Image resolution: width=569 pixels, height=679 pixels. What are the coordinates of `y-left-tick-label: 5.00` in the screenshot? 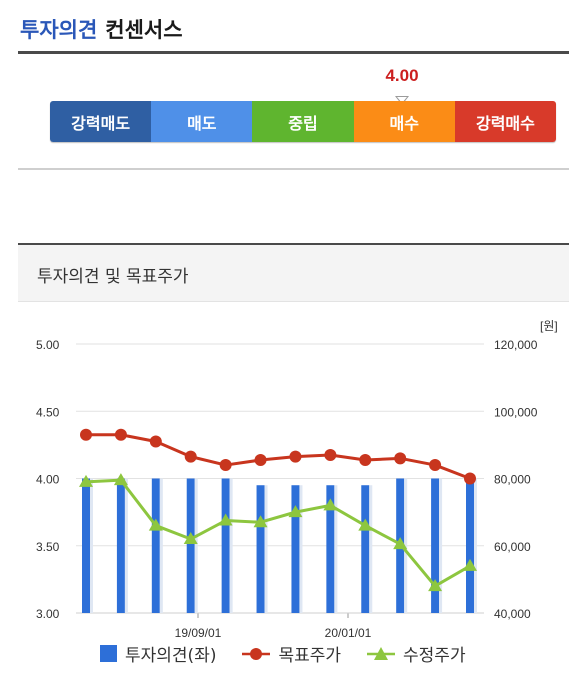 It's located at (48, 345).